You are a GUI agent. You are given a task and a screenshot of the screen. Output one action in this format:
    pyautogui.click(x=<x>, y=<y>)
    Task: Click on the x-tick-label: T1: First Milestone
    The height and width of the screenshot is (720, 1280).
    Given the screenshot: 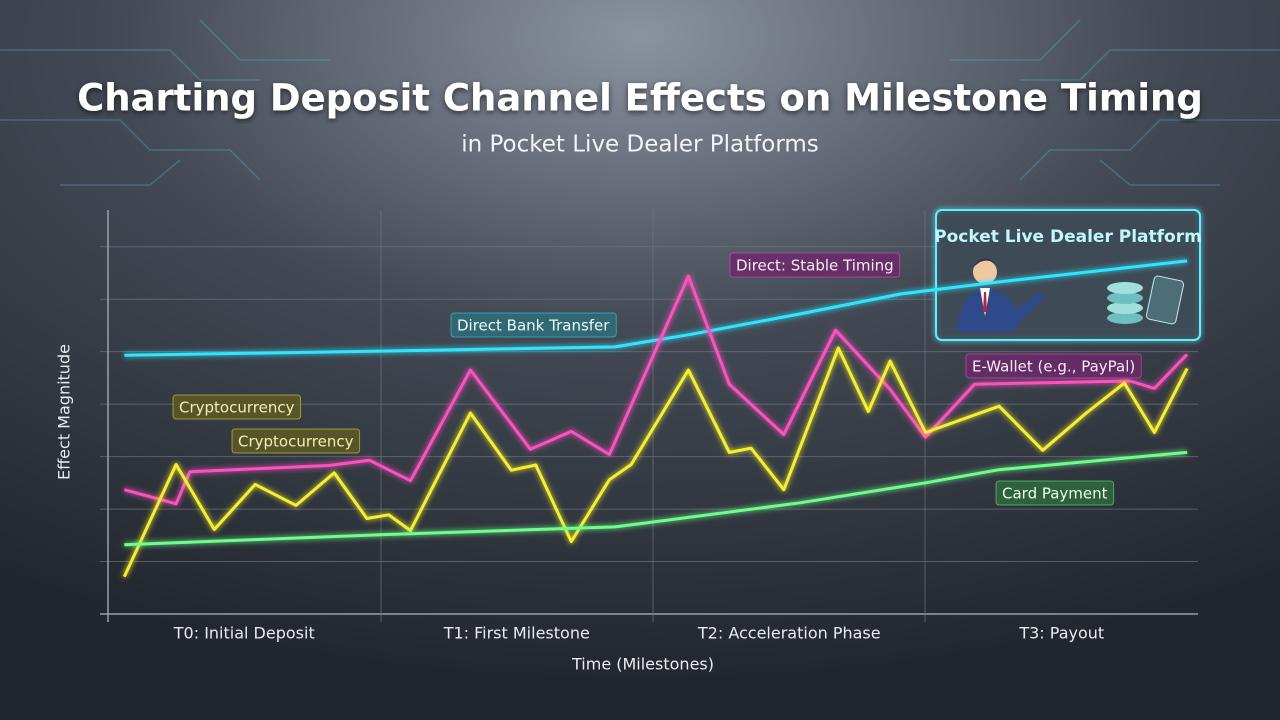 What is the action you would take?
    pyautogui.click(x=516, y=633)
    